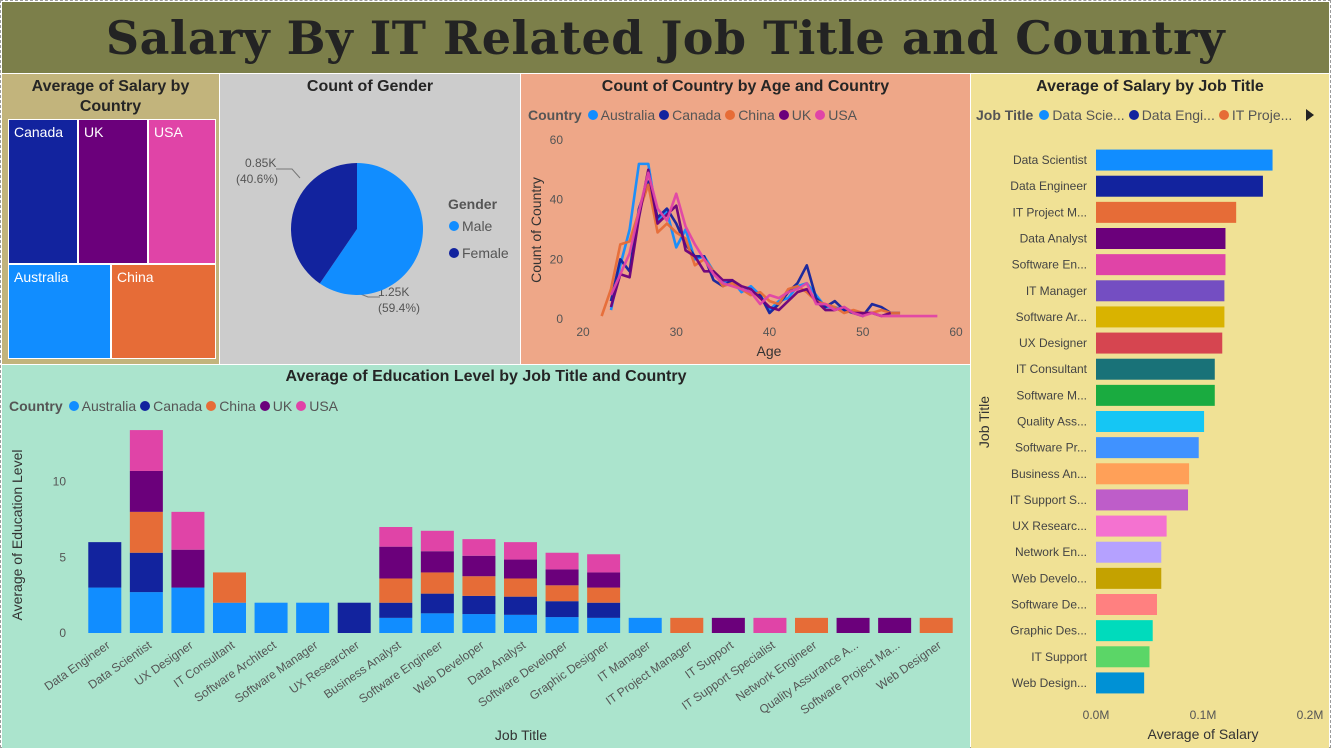  Describe the element at coordinates (1129, 578) in the screenshot. I see `hbar-web-develo` at that location.